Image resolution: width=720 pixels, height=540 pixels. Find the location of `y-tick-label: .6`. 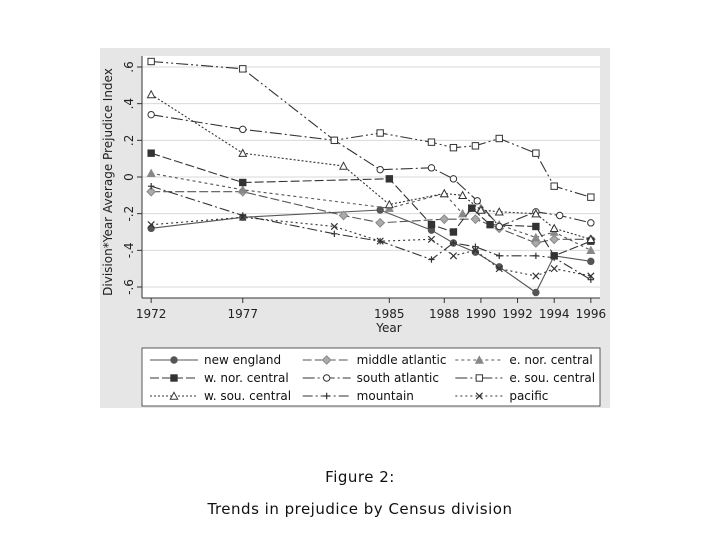

y-tick-label: .6 is located at coordinates (129, 66).